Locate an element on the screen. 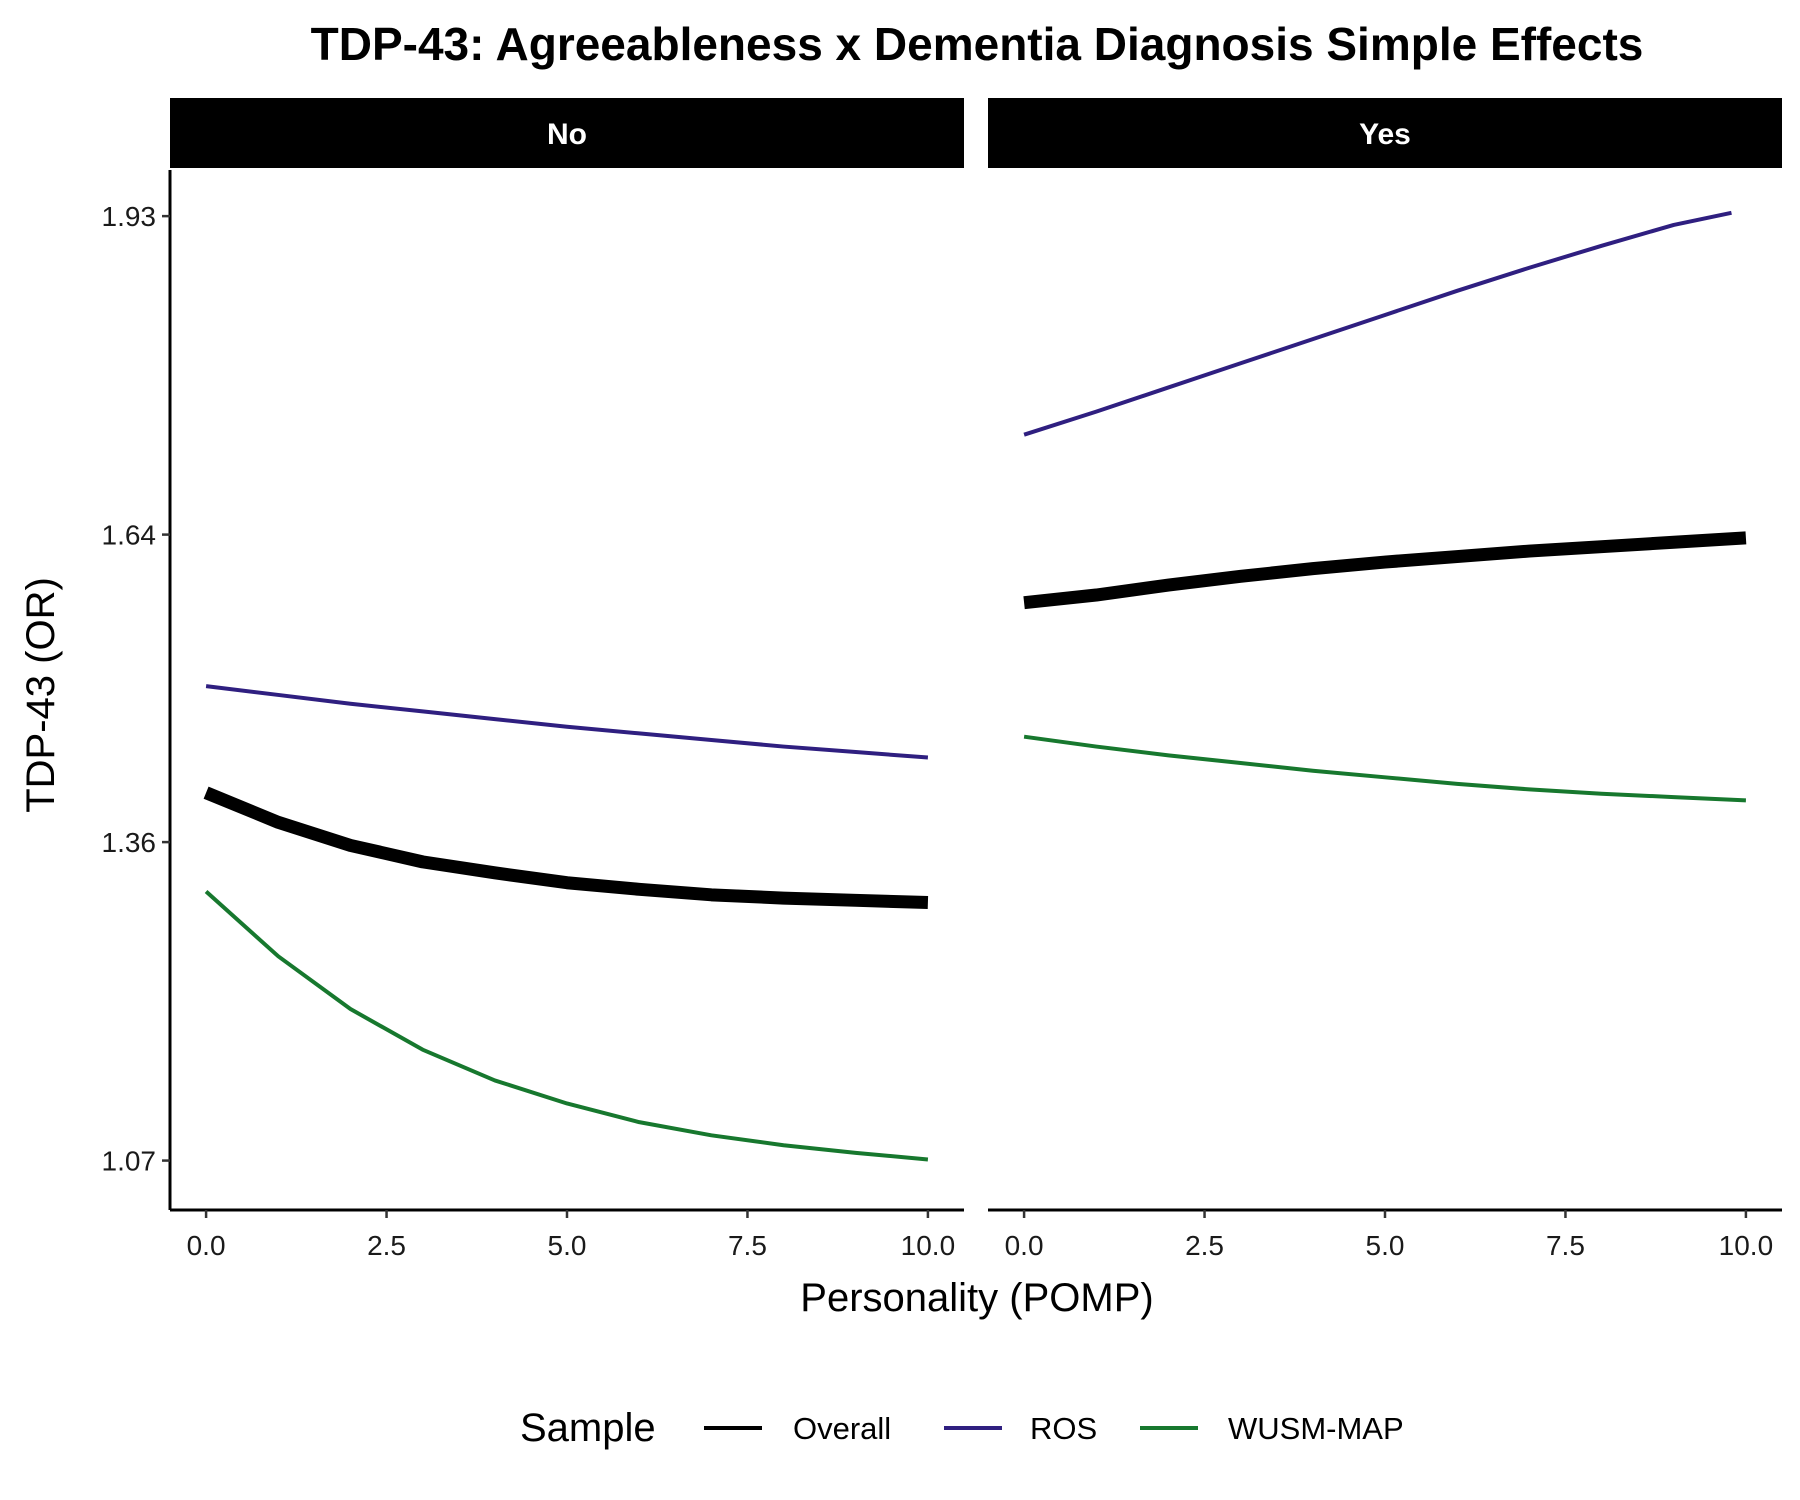  panel-strip-no-background is located at coordinates (567, 133).